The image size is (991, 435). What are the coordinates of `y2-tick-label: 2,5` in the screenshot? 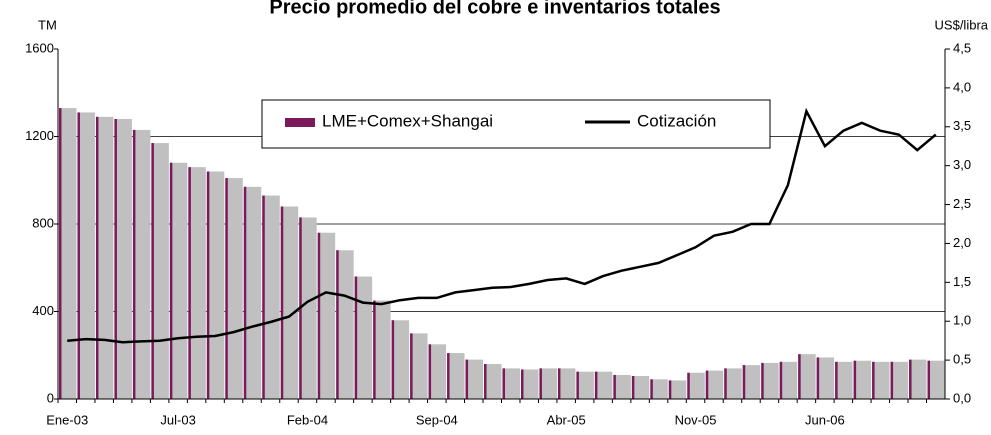 It's located at (962, 203).